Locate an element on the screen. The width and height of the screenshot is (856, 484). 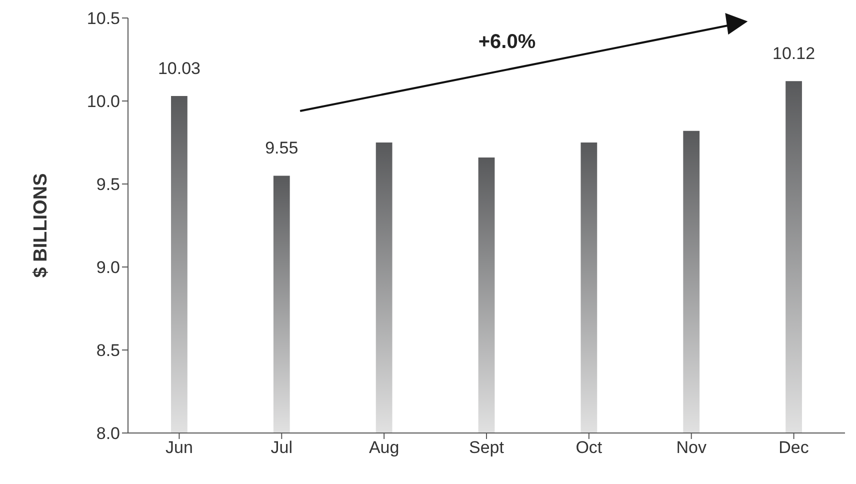
annotation: +6.0% is located at coordinates (507, 41).